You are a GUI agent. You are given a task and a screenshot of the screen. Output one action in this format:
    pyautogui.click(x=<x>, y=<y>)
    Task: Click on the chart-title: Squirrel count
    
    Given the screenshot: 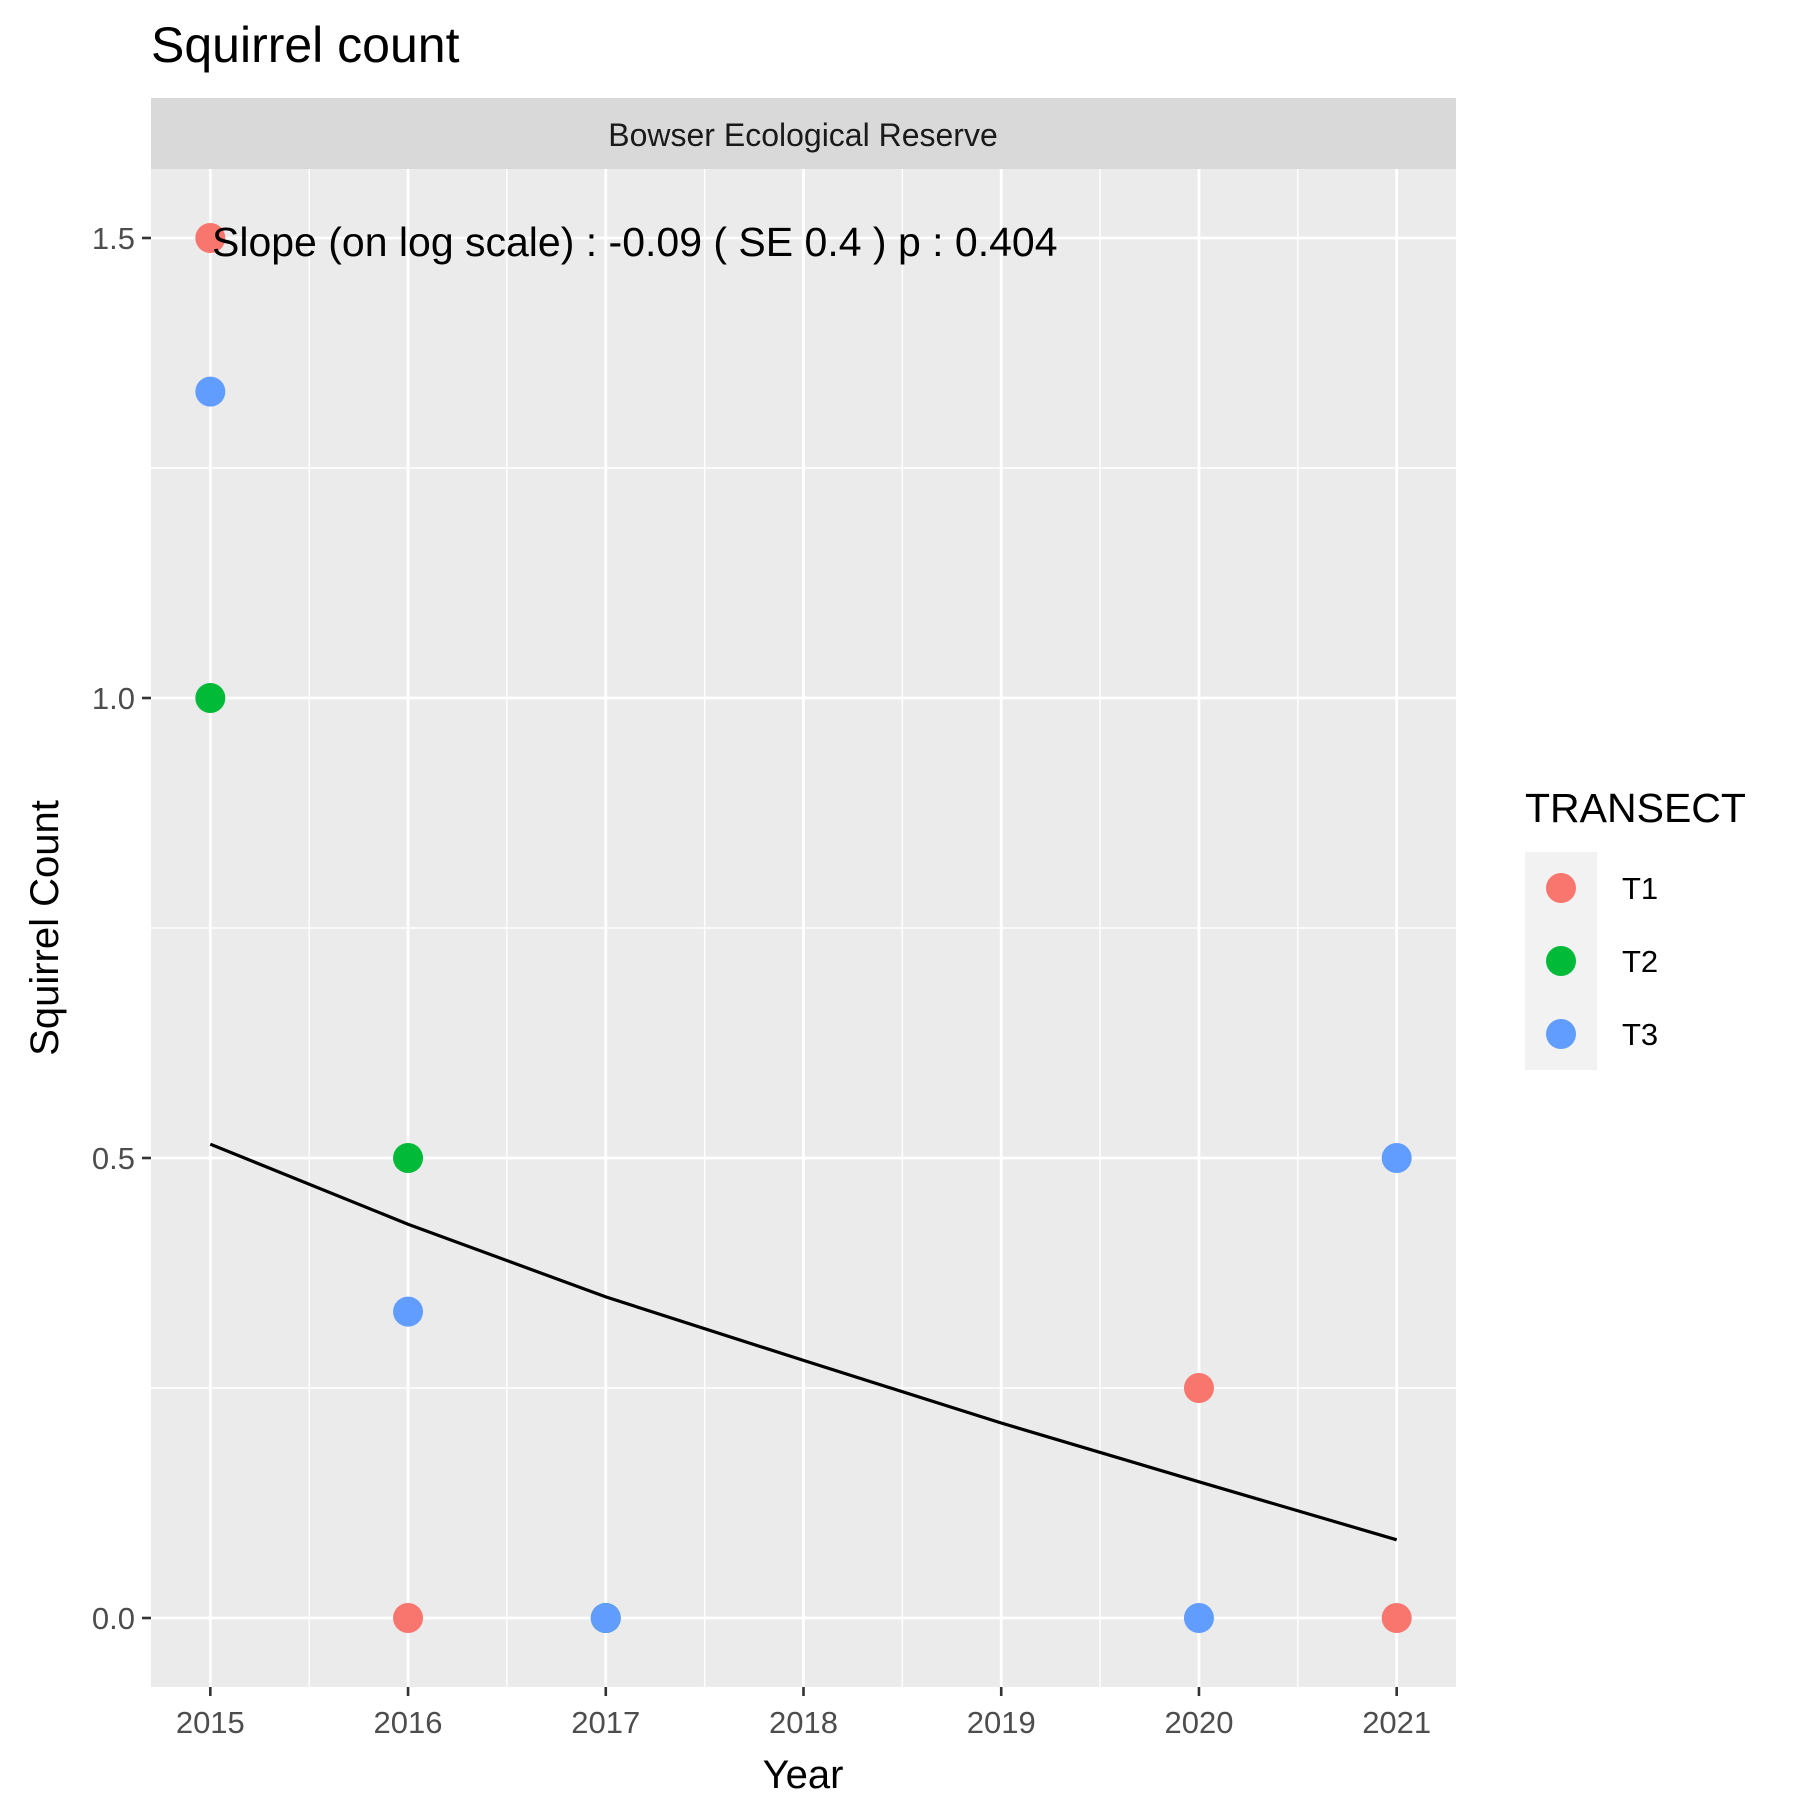 What is the action you would take?
    pyautogui.click(x=305, y=45)
    